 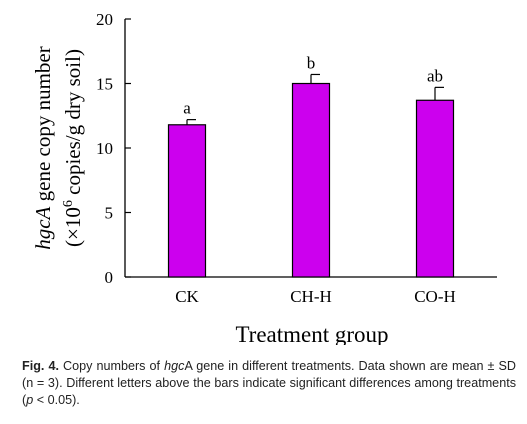 What do you see at coordinates (30, 400) in the screenshot?
I see `caption-p-italic: p` at bounding box center [30, 400].